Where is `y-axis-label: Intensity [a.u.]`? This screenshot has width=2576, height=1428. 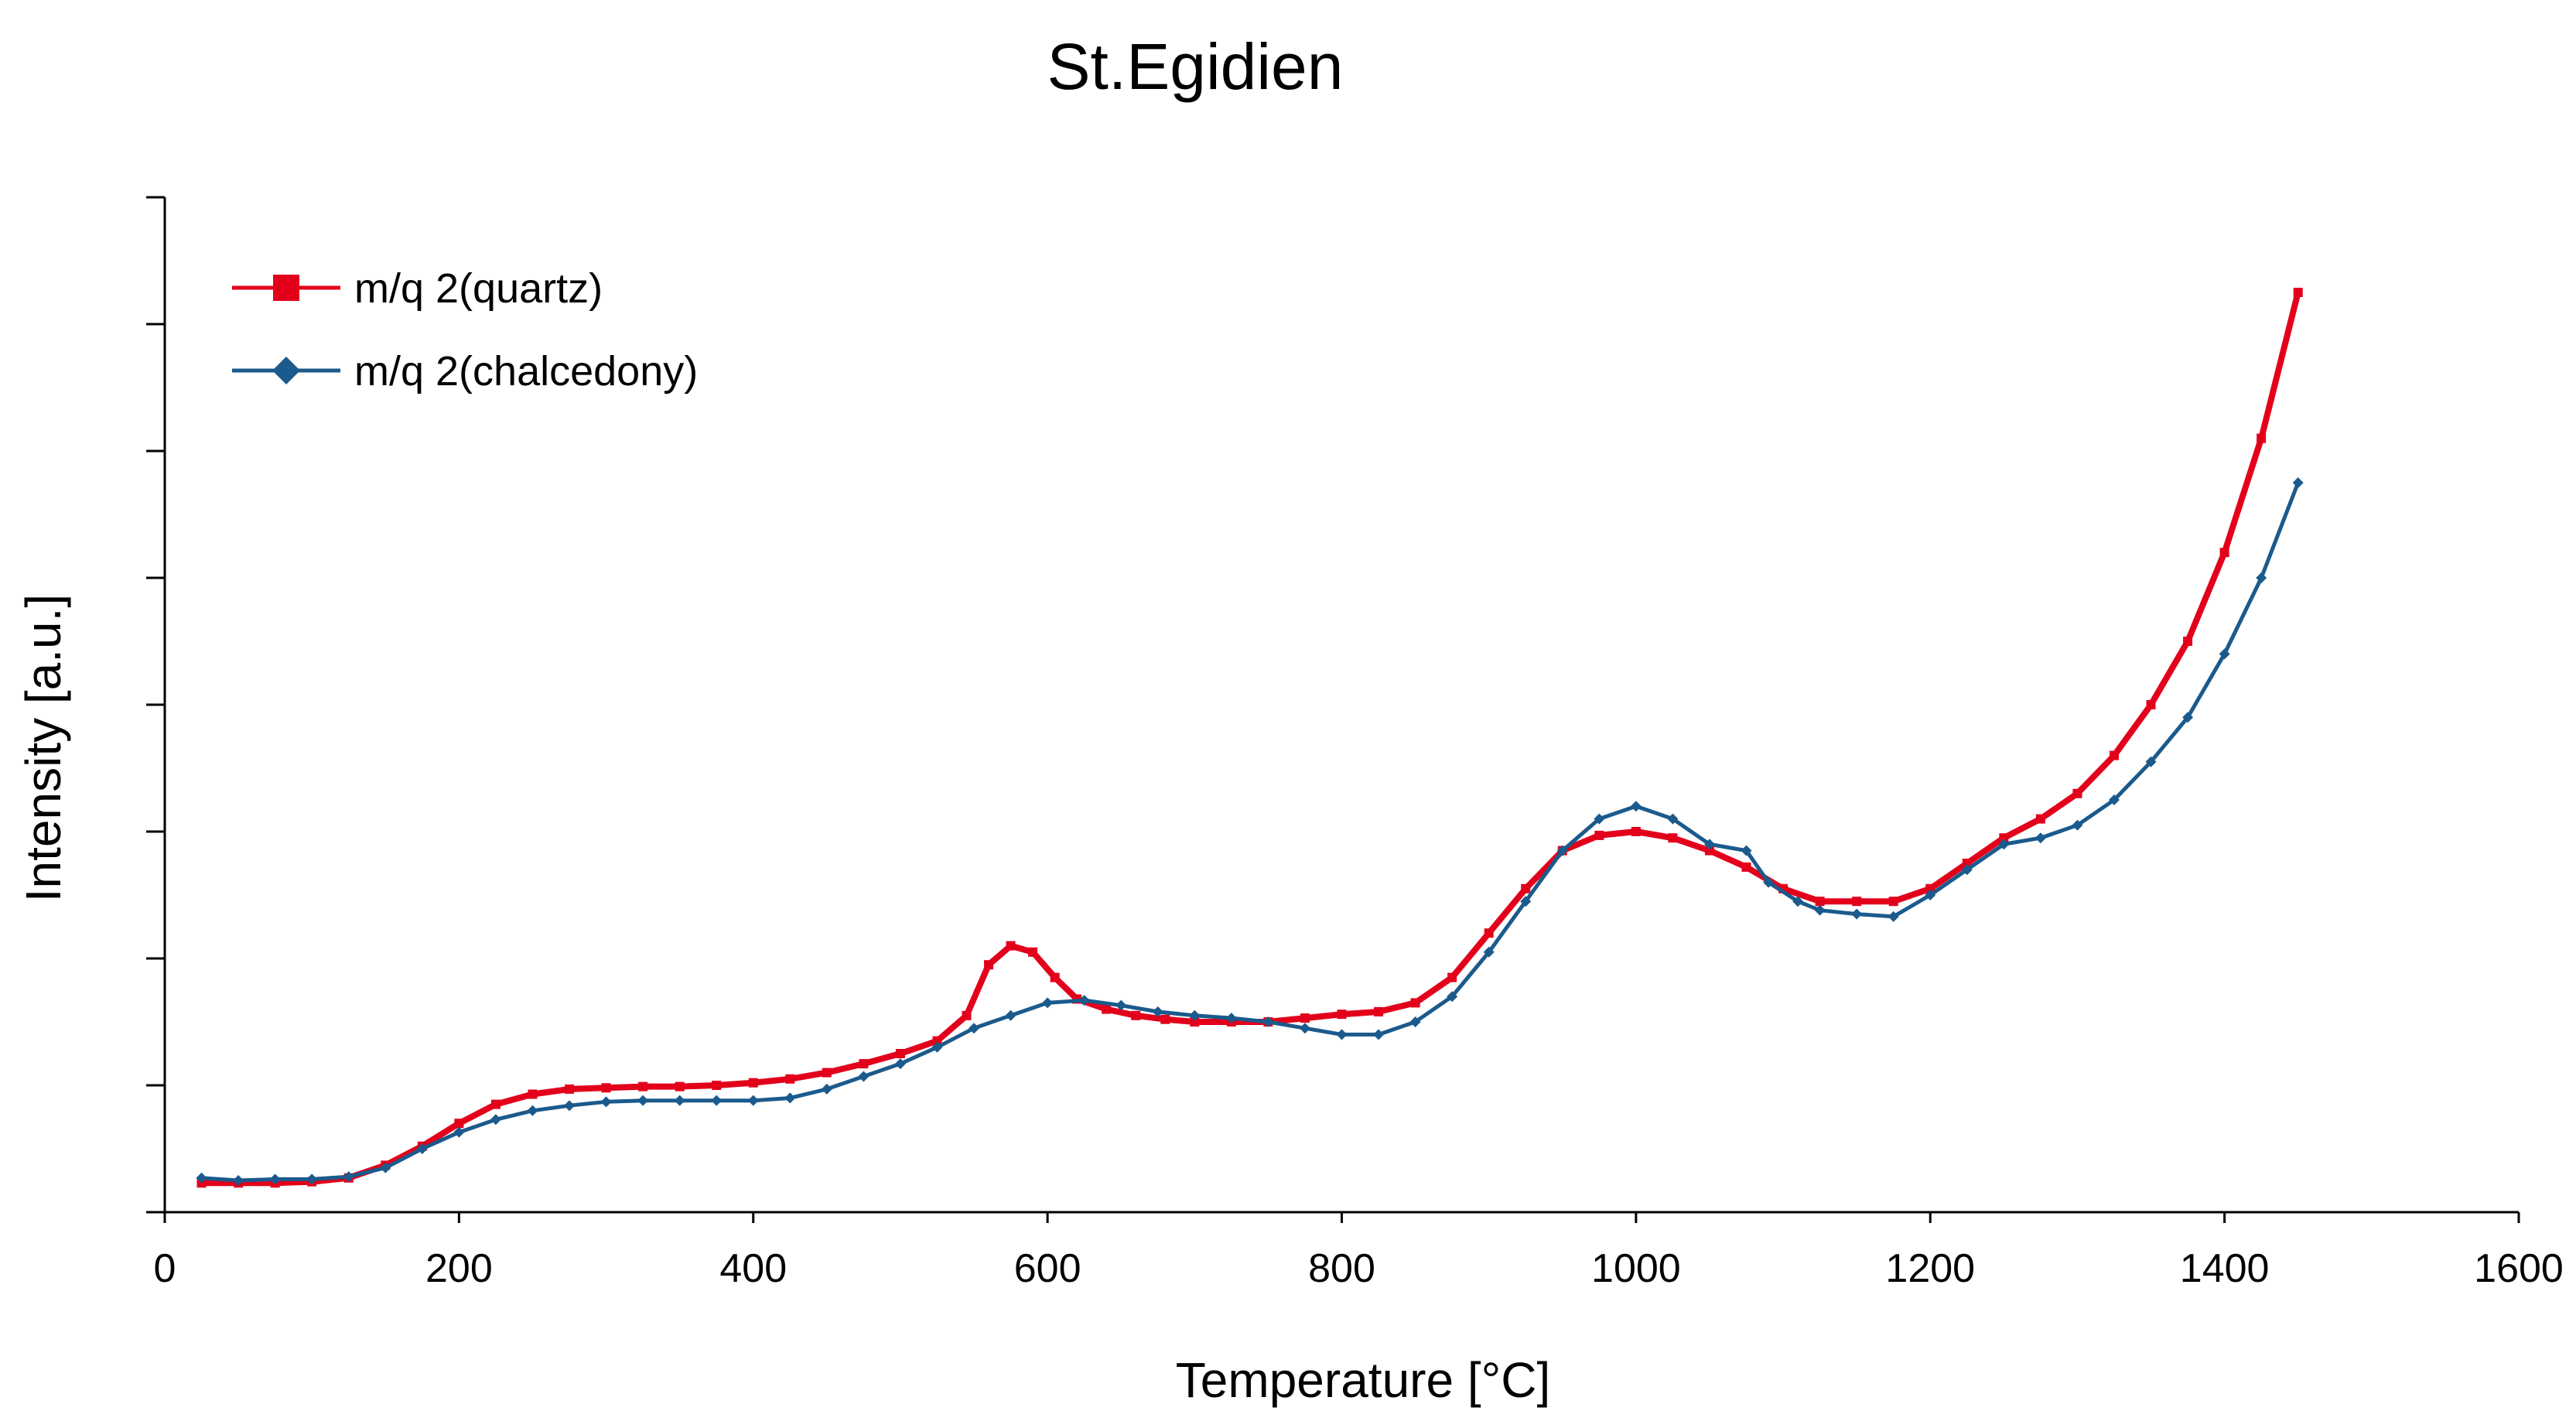 y-axis-label: Intensity [a.u.] is located at coordinates (43, 748).